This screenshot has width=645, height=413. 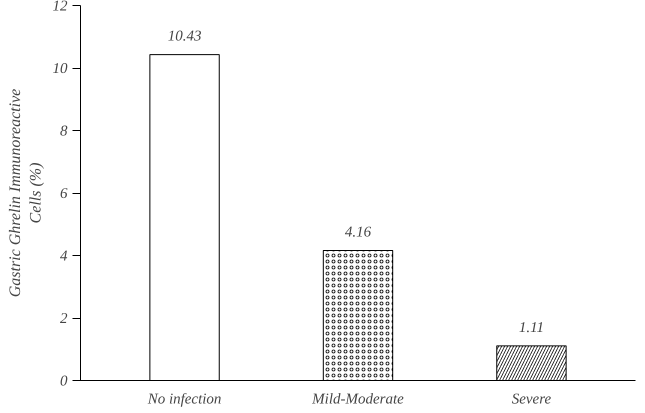 I want to click on y-axis-title: Gastric Ghrelin Immunoreactive Cells (%), so click(x=25, y=193).